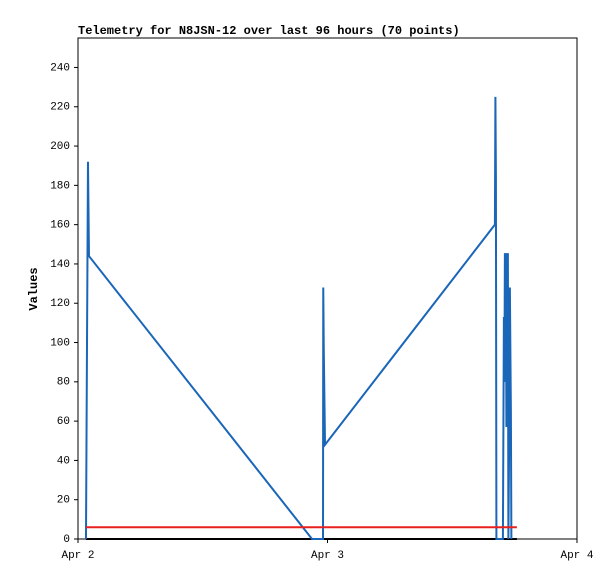 This screenshot has width=615, height=579. I want to click on y-tick-label: 60, so click(63, 422).